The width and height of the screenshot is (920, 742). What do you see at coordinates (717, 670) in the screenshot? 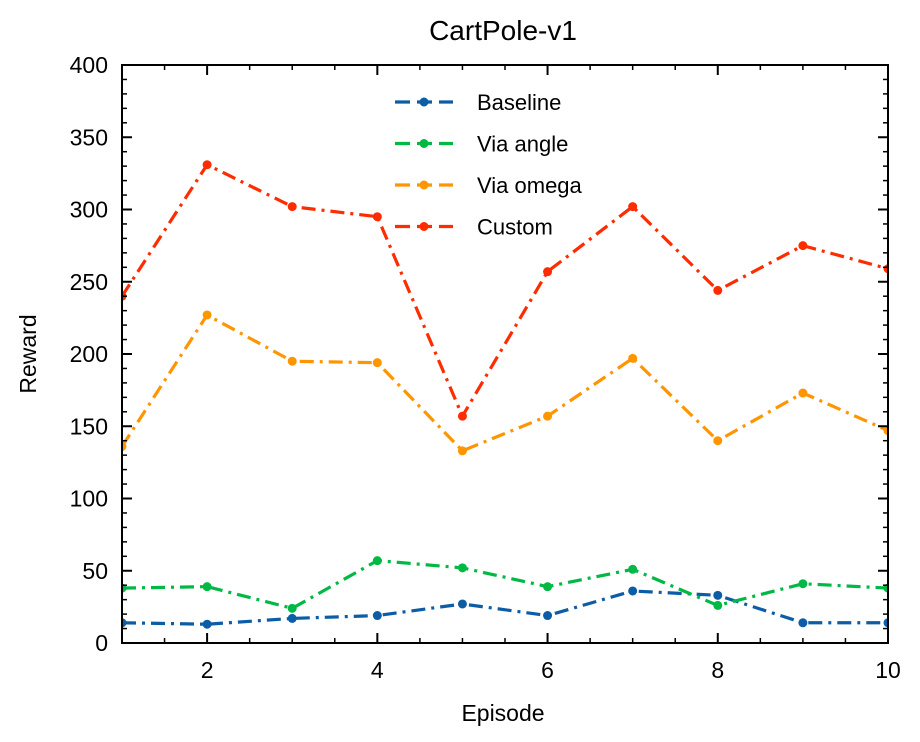
I see `x-tick-label: 8` at bounding box center [717, 670].